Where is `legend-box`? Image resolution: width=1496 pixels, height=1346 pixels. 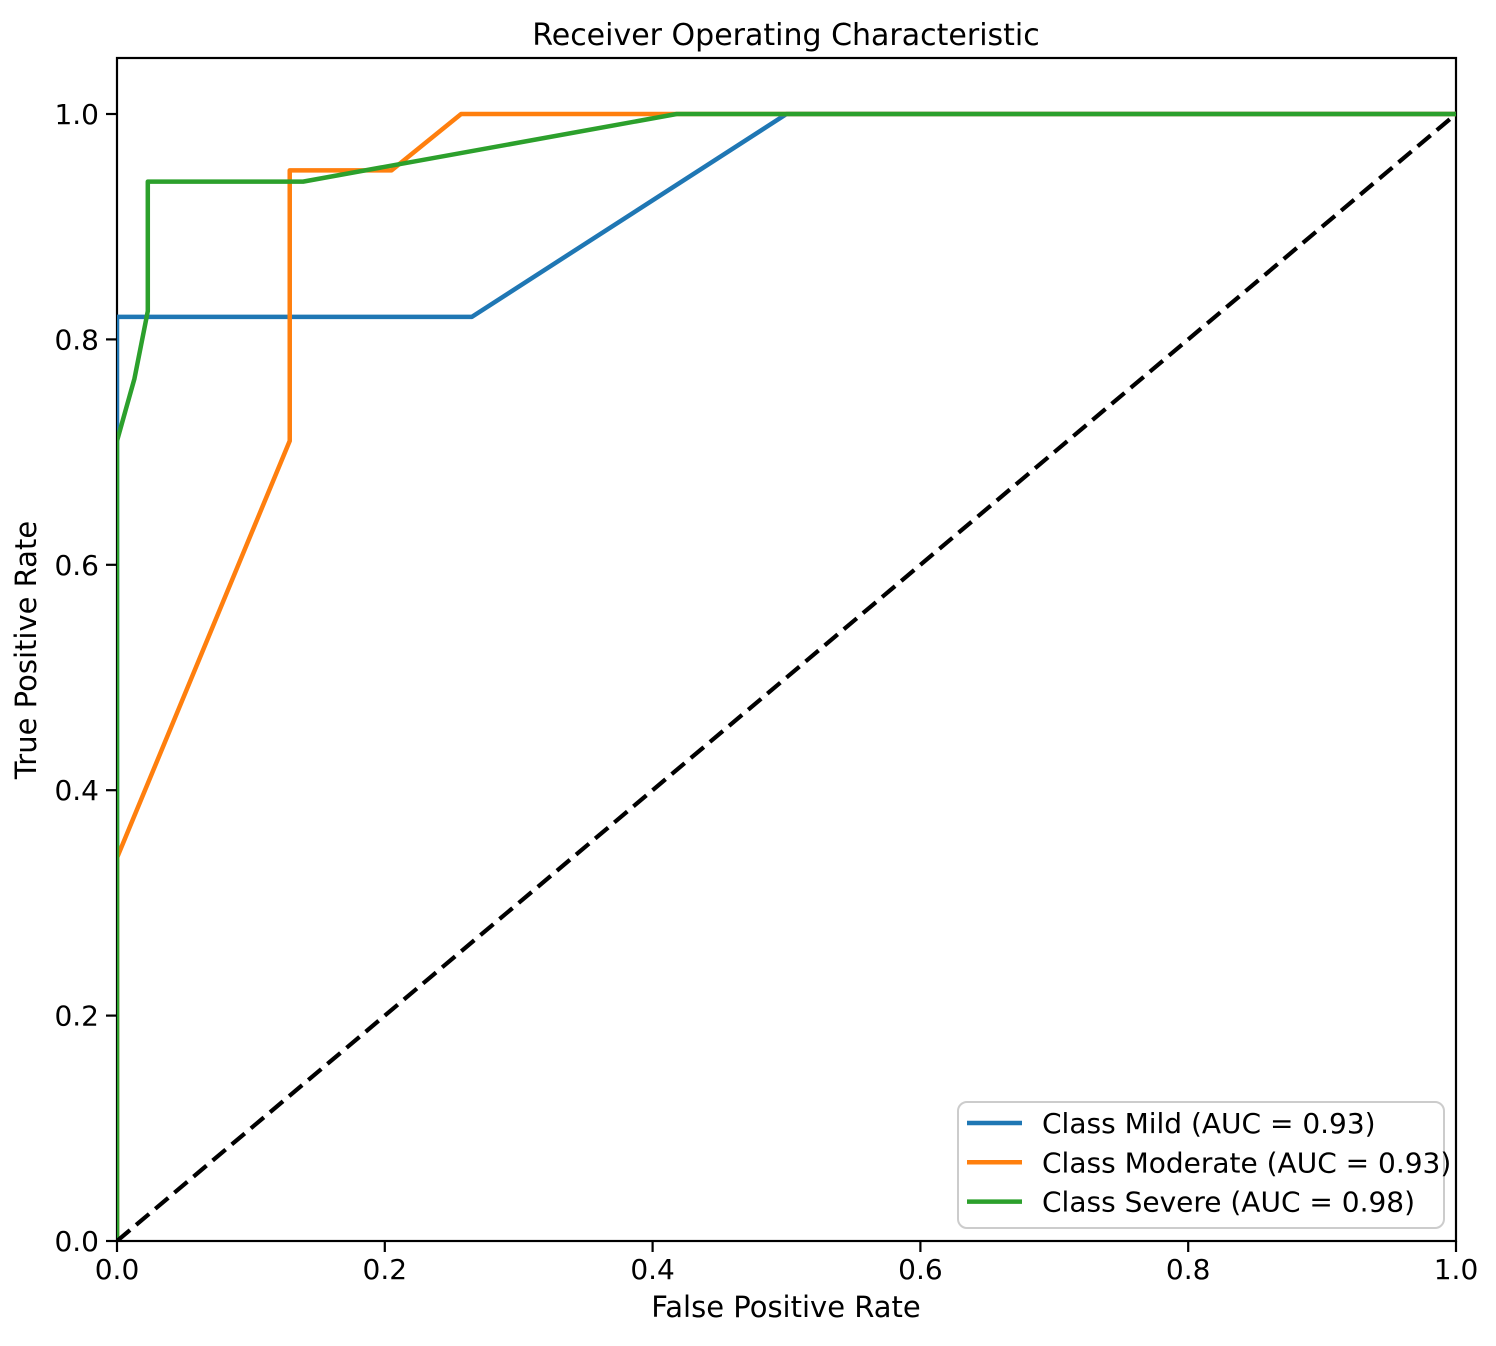 legend-box is located at coordinates (1201, 1165).